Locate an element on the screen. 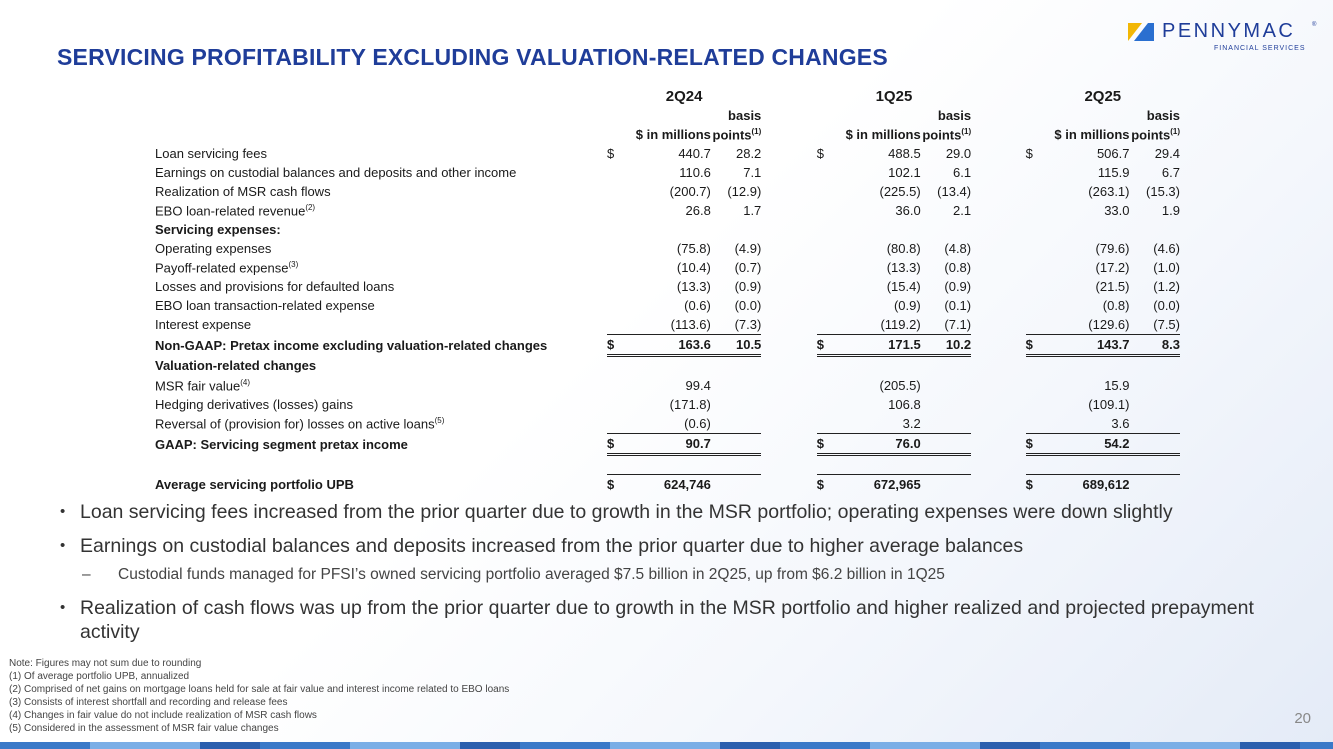  value-millions: (15.4) is located at coordinates (903, 286).